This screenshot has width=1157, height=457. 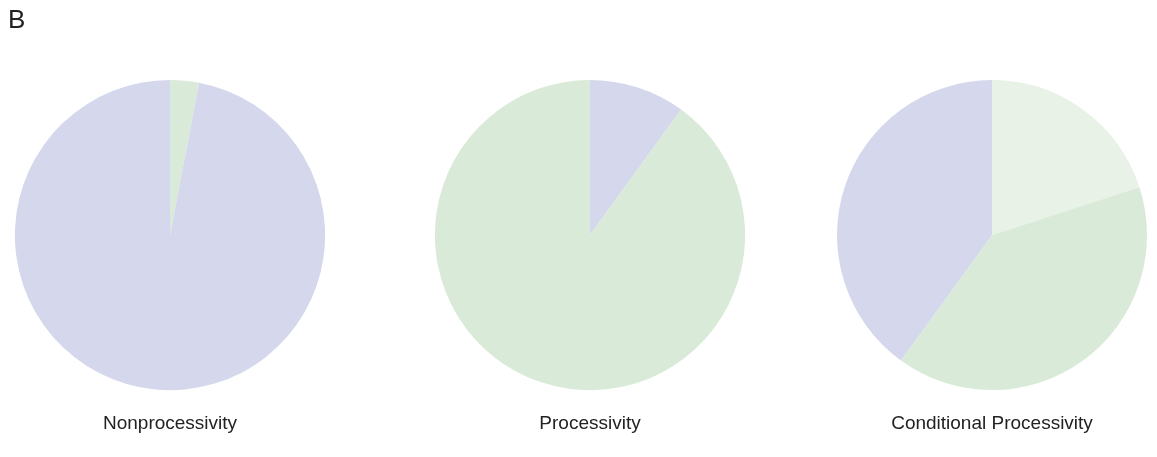 I want to click on text: B, so click(x=17, y=19).